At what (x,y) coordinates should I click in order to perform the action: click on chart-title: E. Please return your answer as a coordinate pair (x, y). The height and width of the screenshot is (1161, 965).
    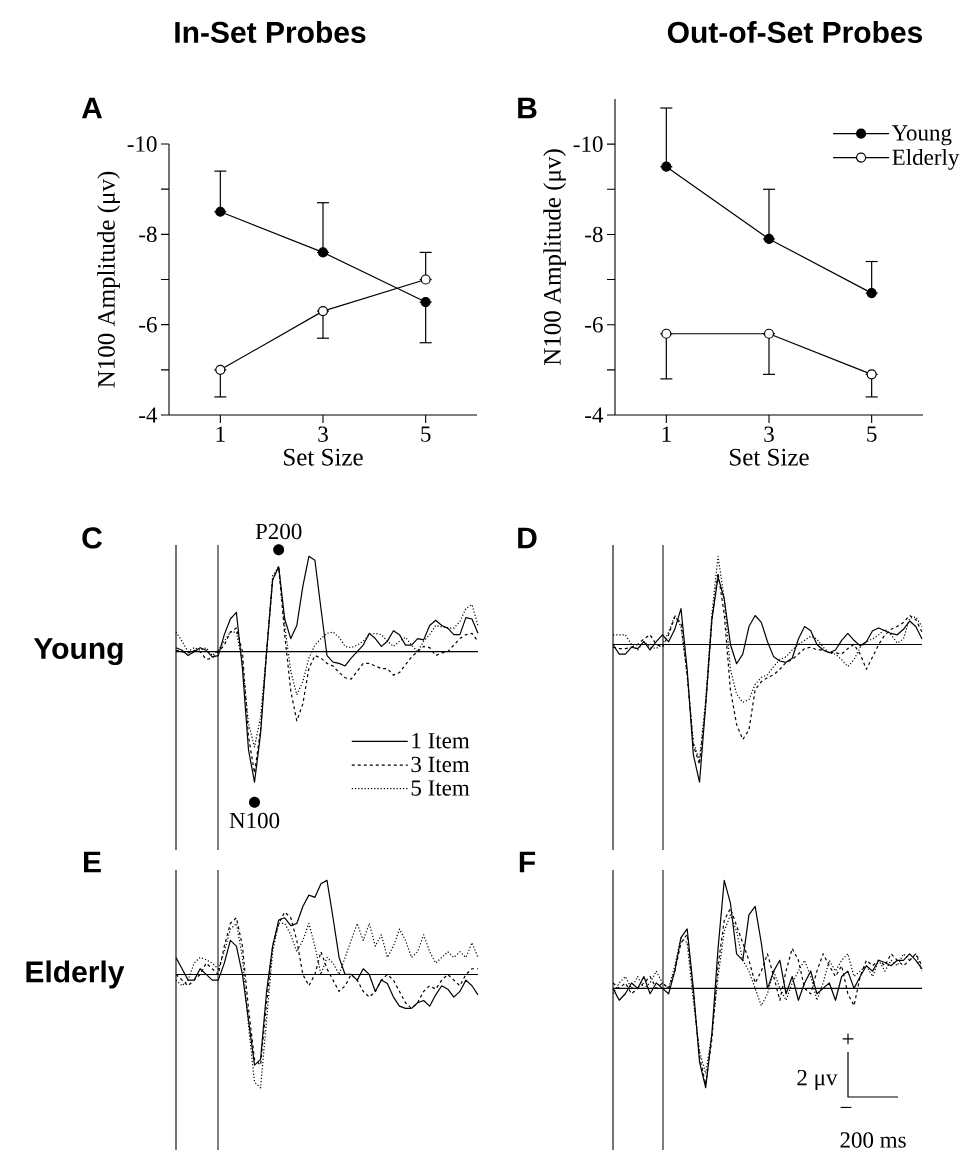
    Looking at the image, I should click on (92, 862).